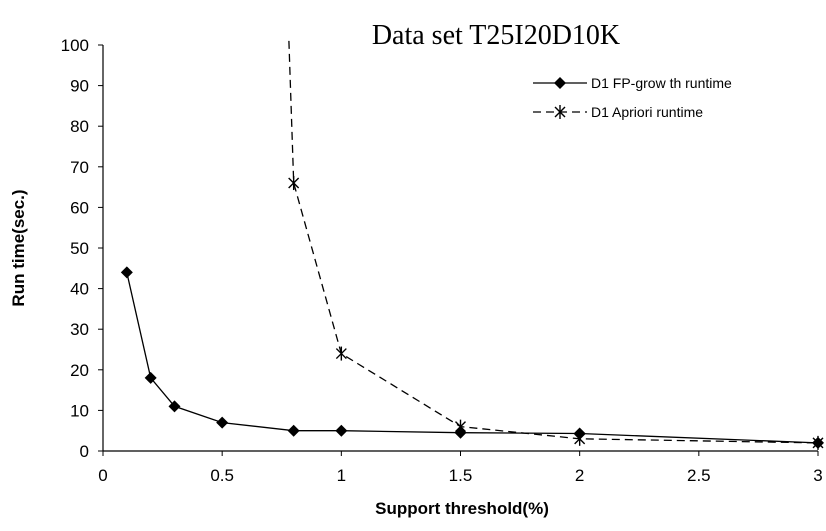 The image size is (826, 531). What do you see at coordinates (461, 475) in the screenshot?
I see `x-tick-label: 1.5` at bounding box center [461, 475].